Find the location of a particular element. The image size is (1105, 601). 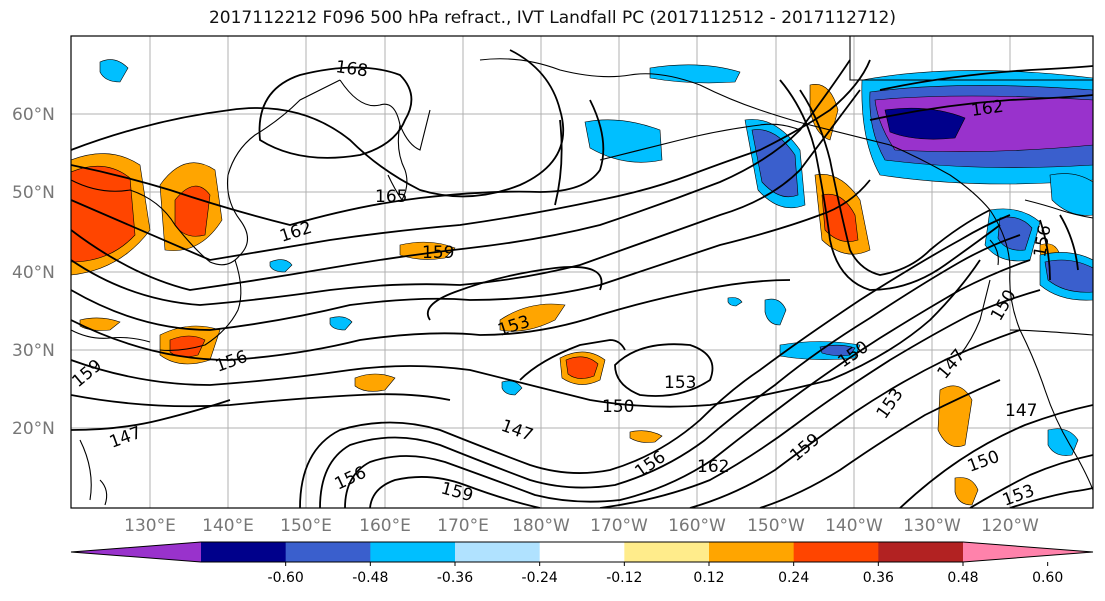

contour-label: 168 is located at coordinates (351, 69).